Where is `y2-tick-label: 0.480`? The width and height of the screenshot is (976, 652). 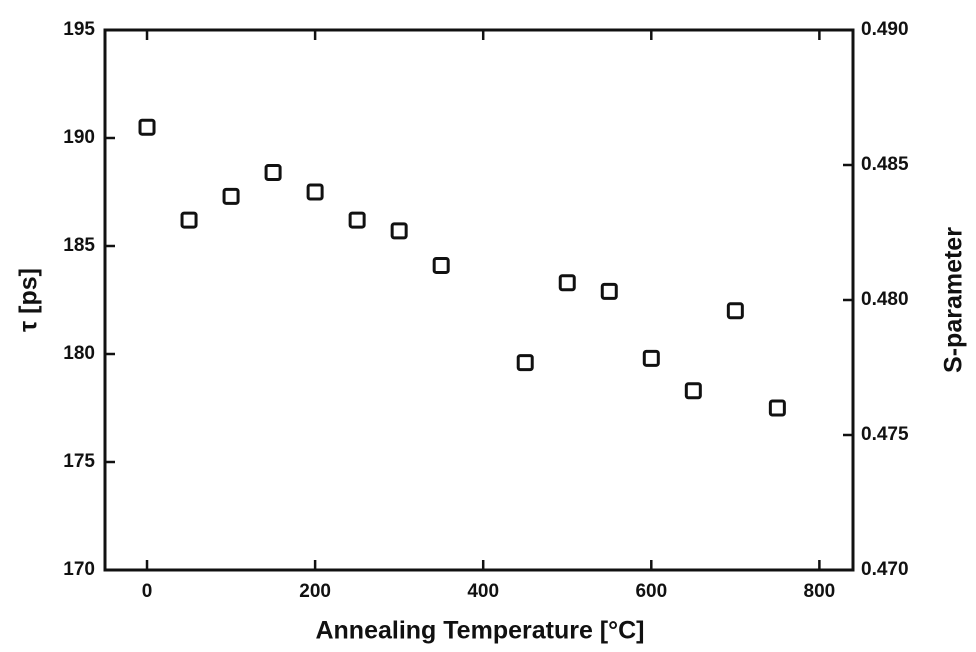
y2-tick-label: 0.480 is located at coordinates (885, 299).